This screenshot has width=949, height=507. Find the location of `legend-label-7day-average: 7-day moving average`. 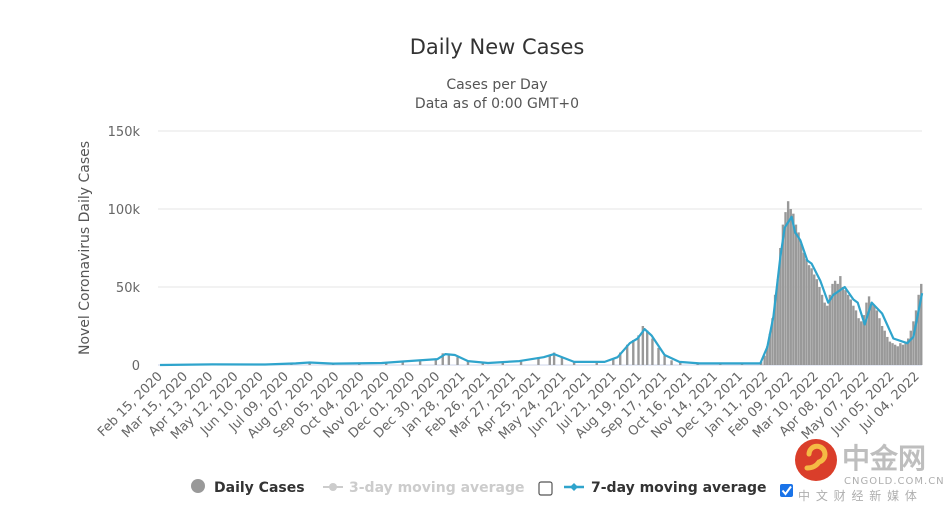

legend-label-7day-average: 7-day moving average is located at coordinates (679, 488).